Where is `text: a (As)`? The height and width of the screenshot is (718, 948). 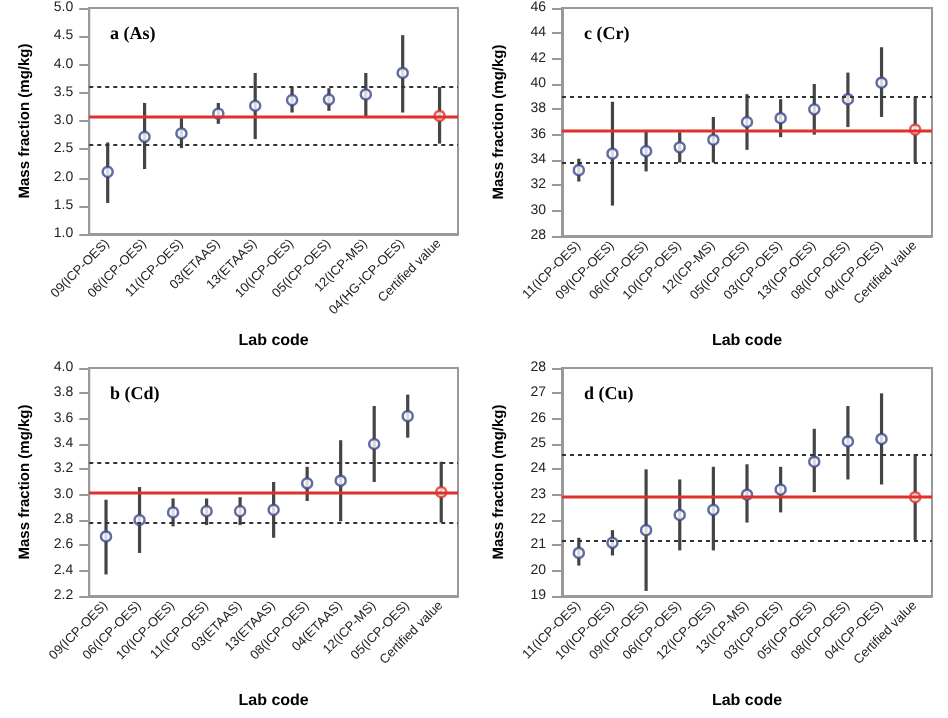
text: a (As) is located at coordinates (133, 33).